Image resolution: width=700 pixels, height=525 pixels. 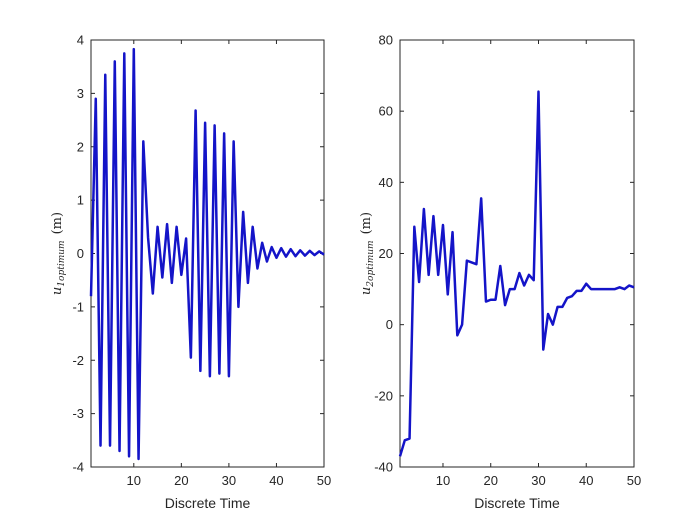 What do you see at coordinates (80, 200) in the screenshot?
I see `left-y-tick-label: 1` at bounding box center [80, 200].